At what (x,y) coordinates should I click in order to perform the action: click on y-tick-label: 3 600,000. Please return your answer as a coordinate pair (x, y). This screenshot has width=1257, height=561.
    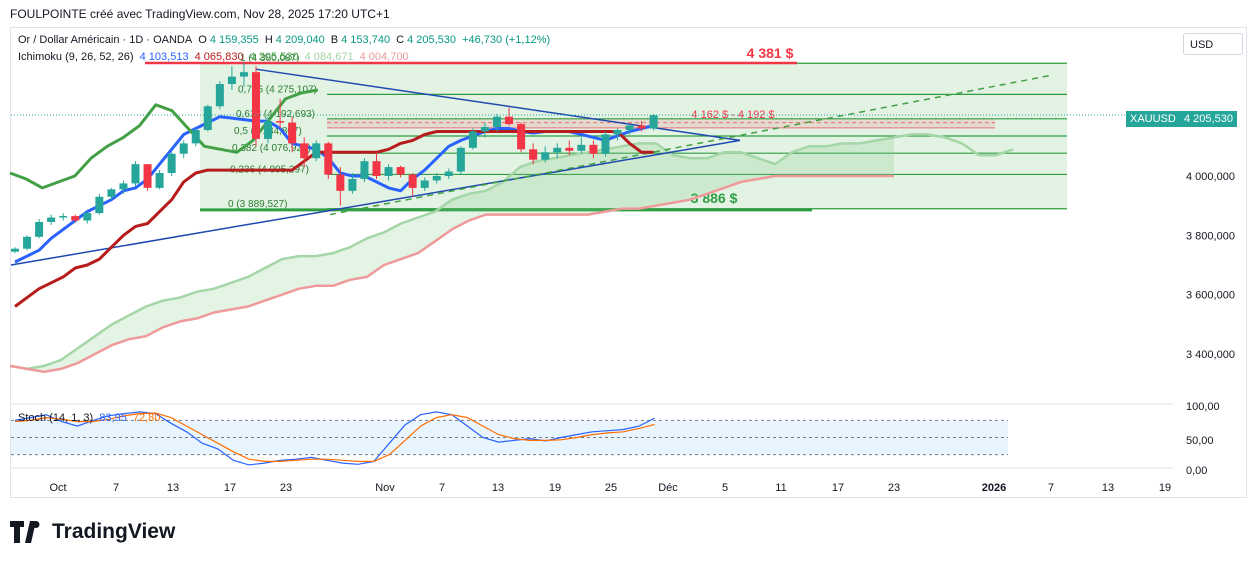
    Looking at the image, I should click on (1210, 296).